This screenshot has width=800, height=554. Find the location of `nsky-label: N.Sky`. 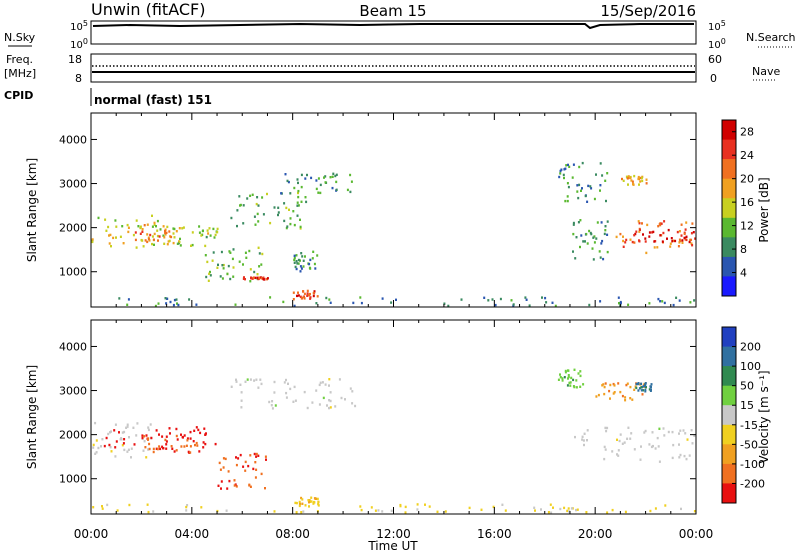

nsky-label: N.Sky is located at coordinates (20, 37).